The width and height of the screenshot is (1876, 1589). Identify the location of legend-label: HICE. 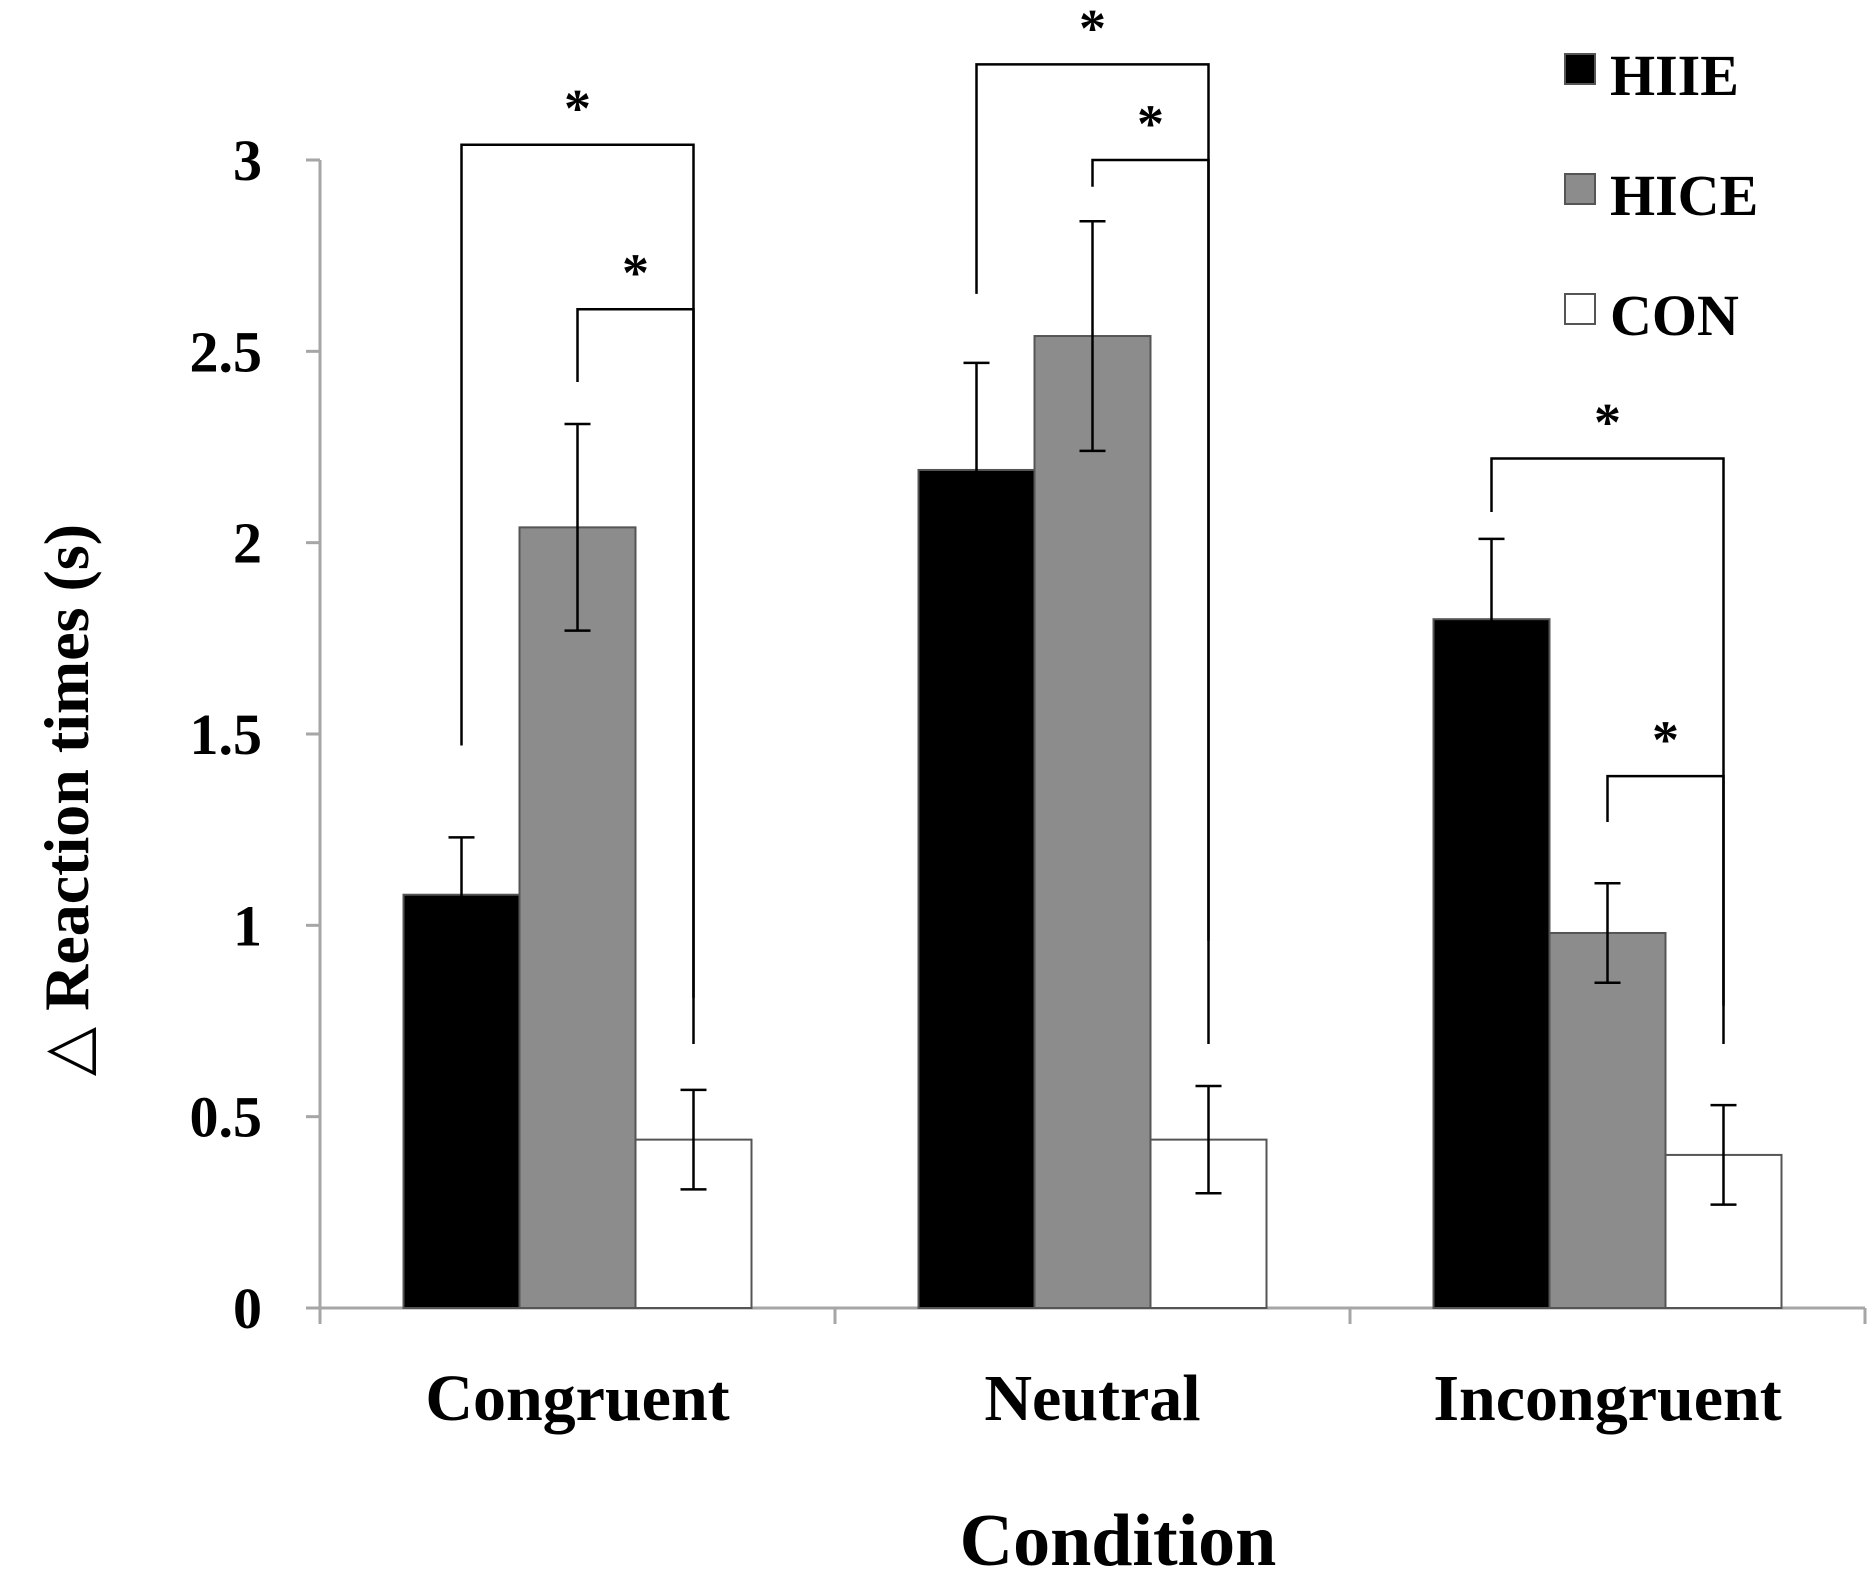
(1684, 195).